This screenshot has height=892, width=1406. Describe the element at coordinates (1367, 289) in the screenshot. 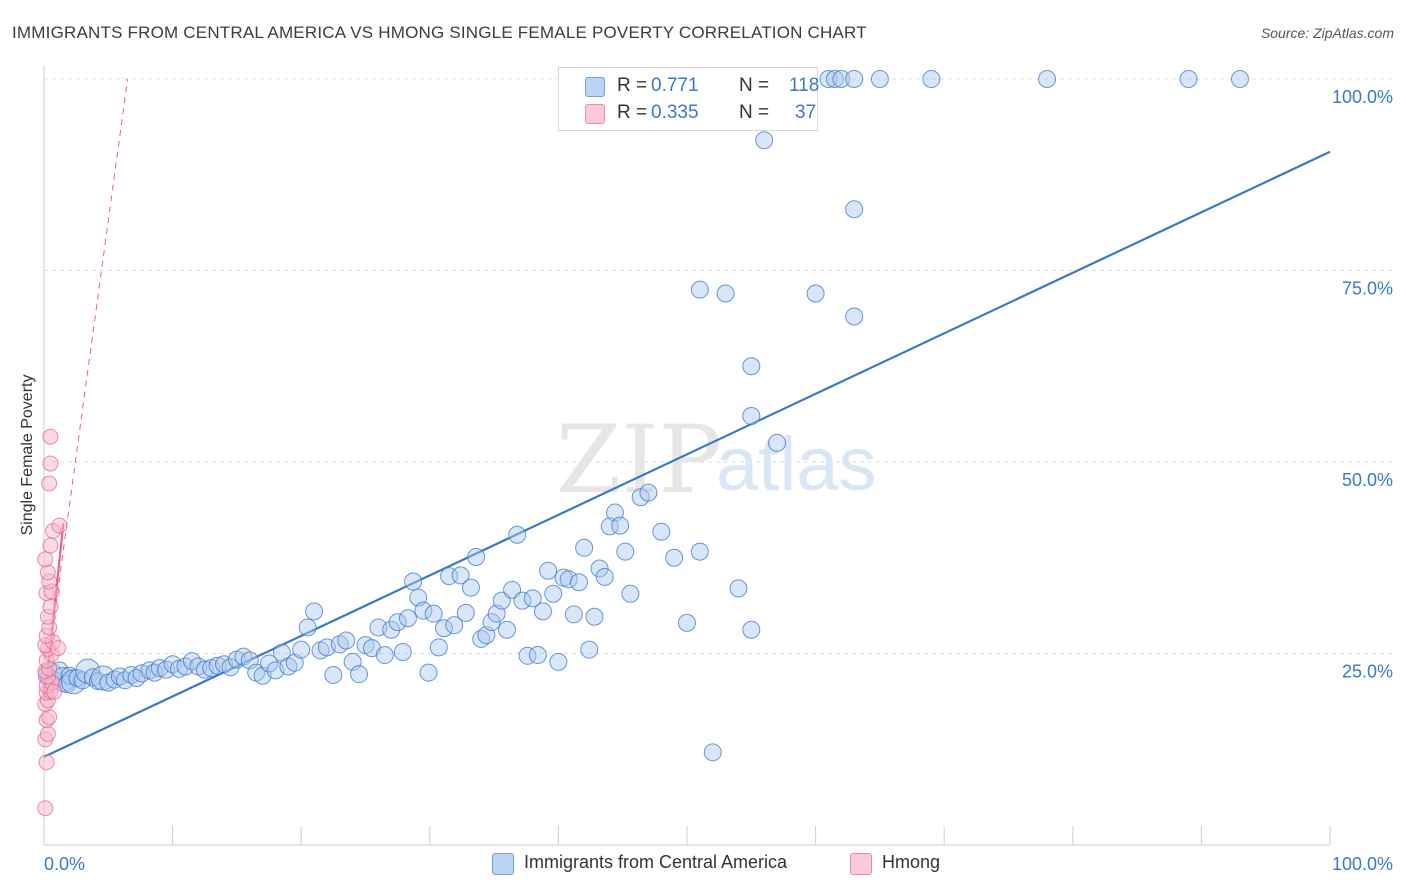

I see `y-tick-label: 75.0%` at that location.